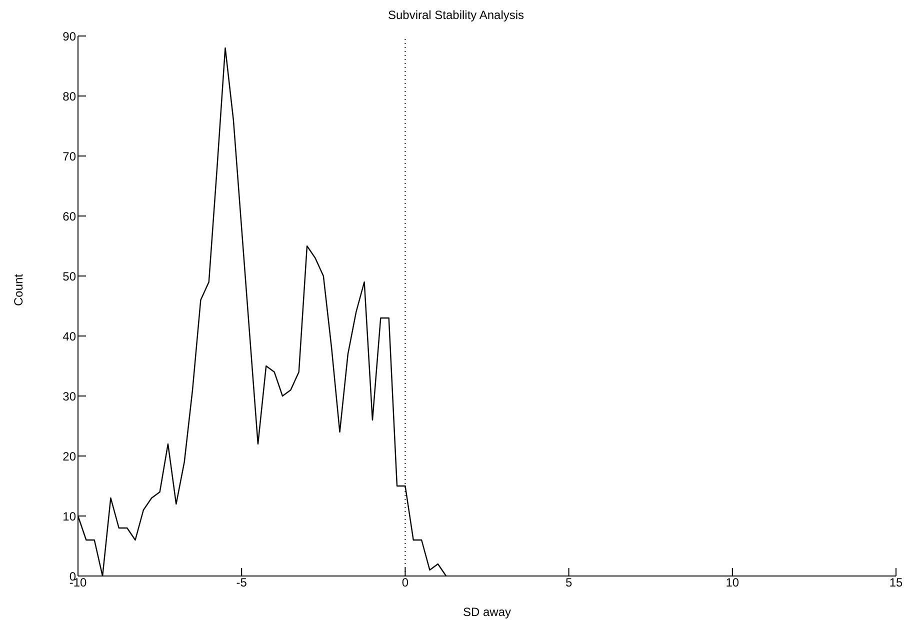  I want to click on y-tick-label: 40, so click(69, 336).